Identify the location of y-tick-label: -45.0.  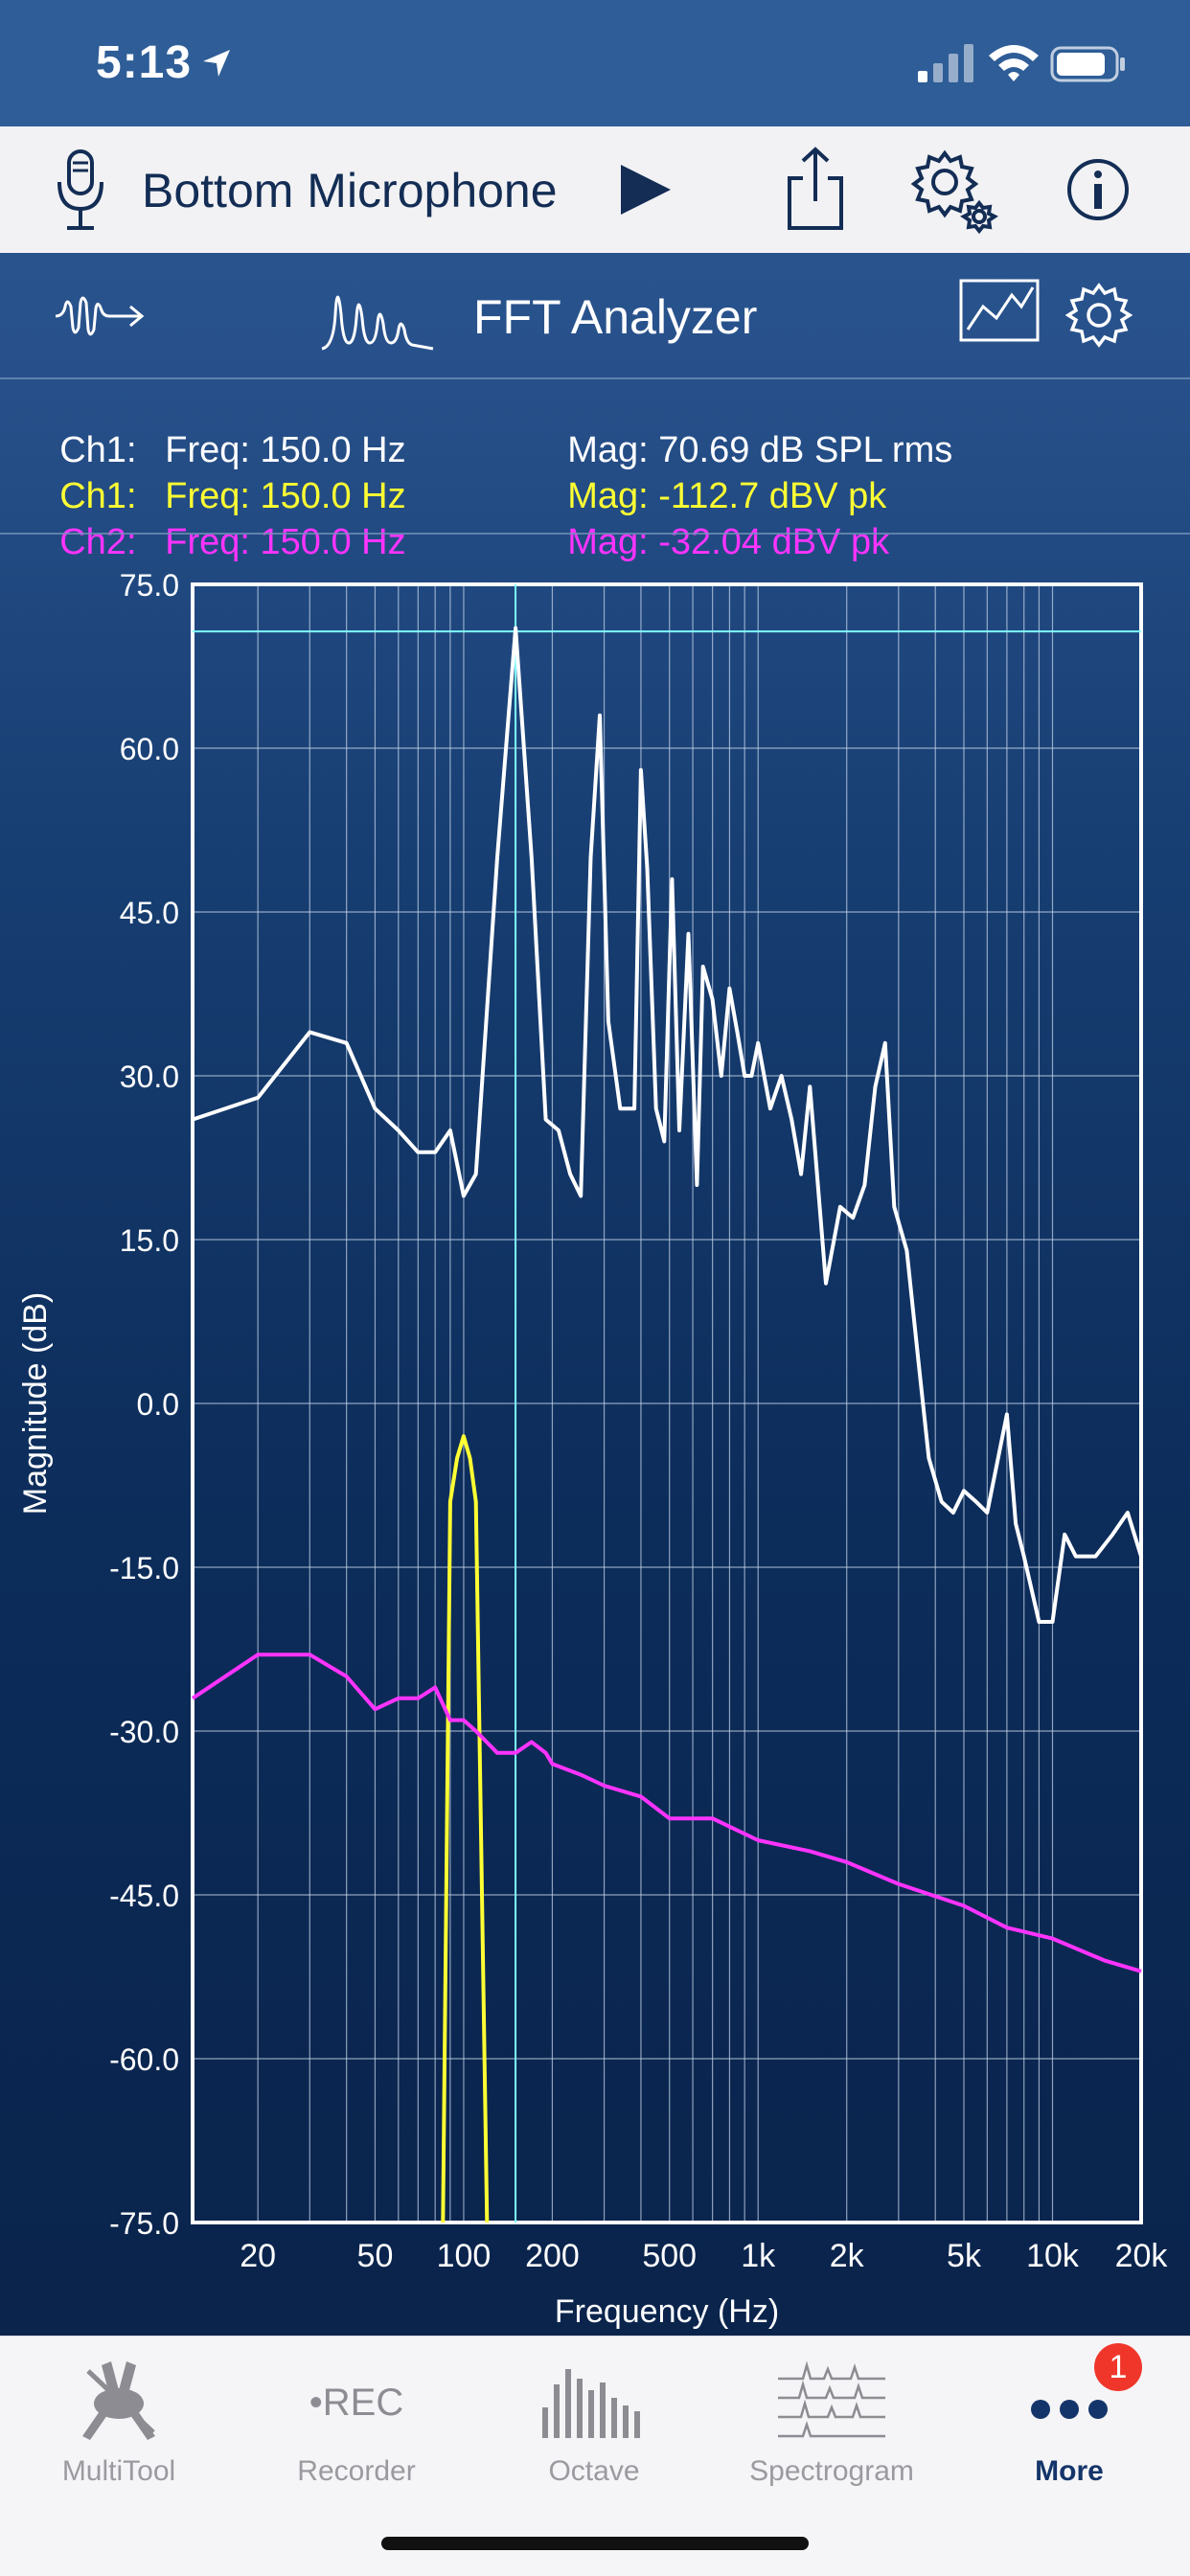
(144, 1896).